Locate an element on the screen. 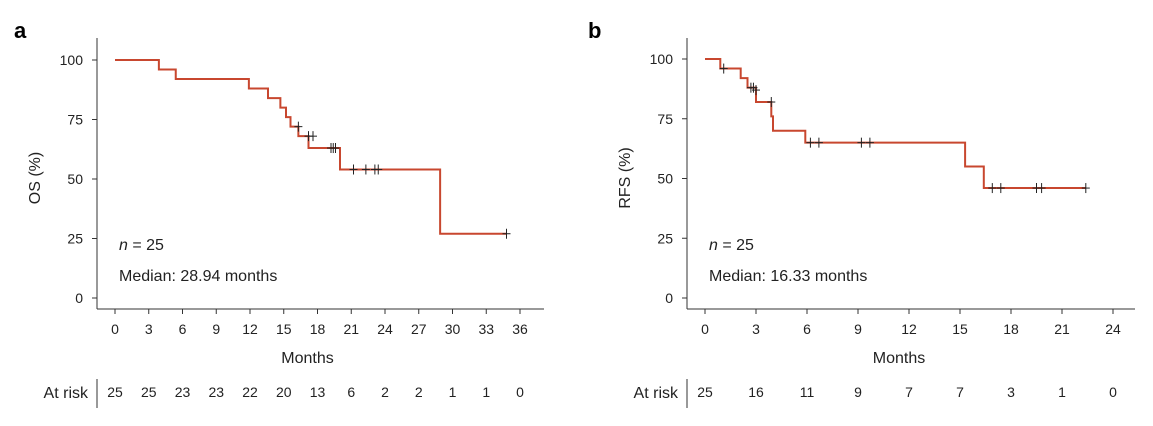 This screenshot has height=426, width=1153. at-risk-value: 22 is located at coordinates (250, 392).